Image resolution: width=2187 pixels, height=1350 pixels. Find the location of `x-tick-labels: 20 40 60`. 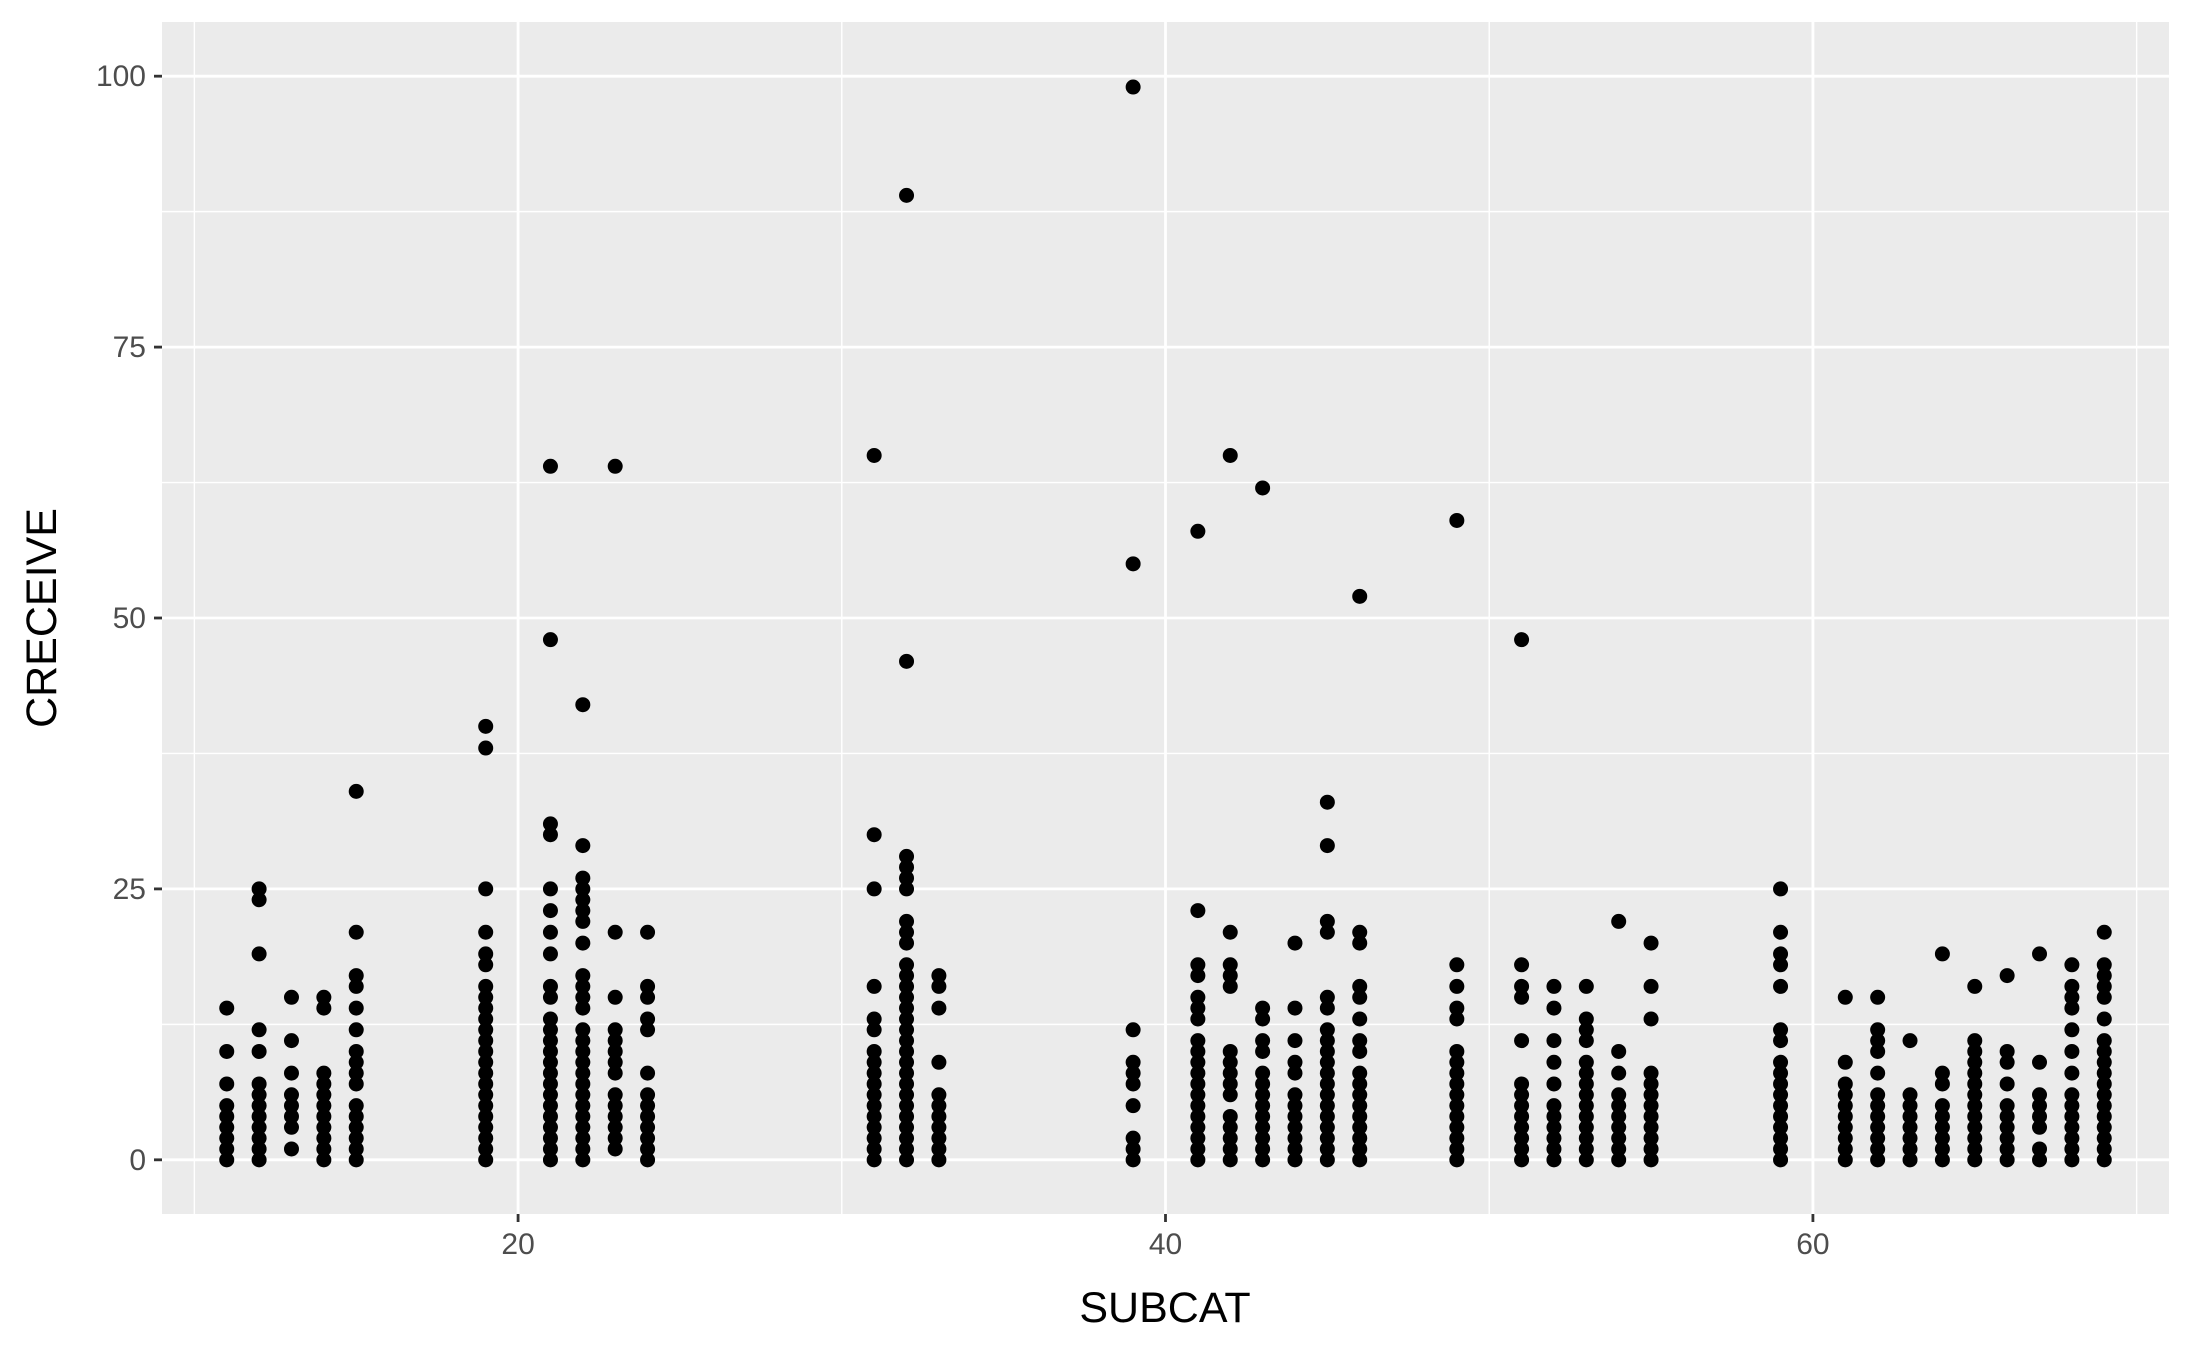

x-tick-labels: 20 40 60 is located at coordinates (1165, 1244).